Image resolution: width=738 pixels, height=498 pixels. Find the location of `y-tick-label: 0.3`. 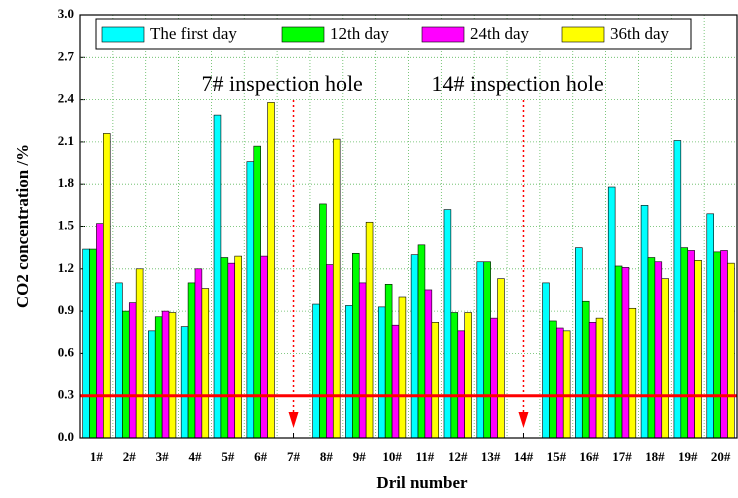

y-tick-label: 0.3 is located at coordinates (66, 394).